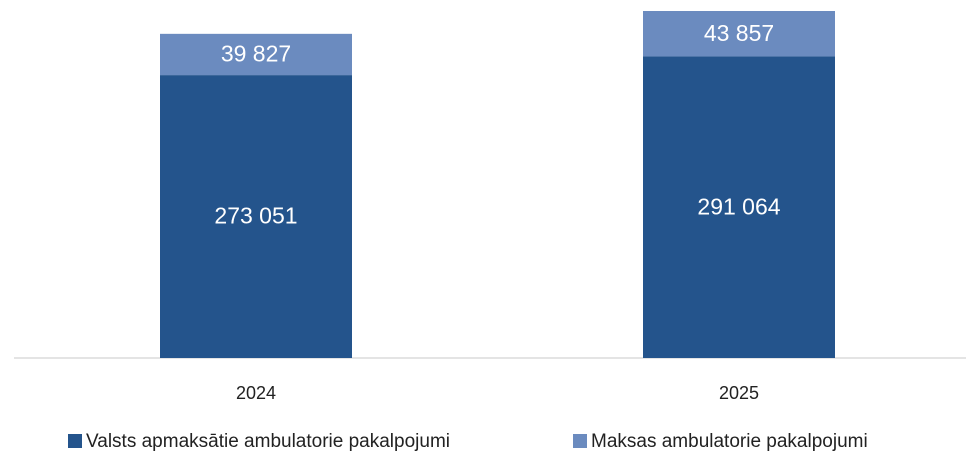 The width and height of the screenshot is (966, 457). What do you see at coordinates (729, 441) in the screenshot?
I see `legend-label: Maksas ambulatorie pakalpojumi` at bounding box center [729, 441].